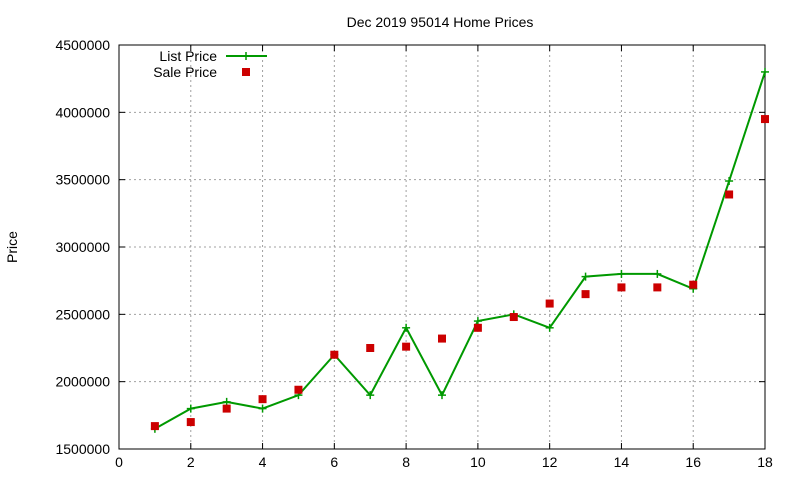  Describe the element at coordinates (82, 247) in the screenshot. I see `y-tick-label: 3000000` at that location.